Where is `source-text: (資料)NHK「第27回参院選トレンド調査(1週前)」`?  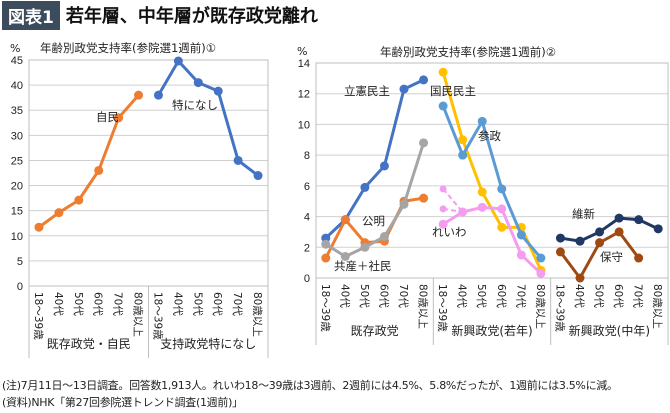
source-text: (資料)NHK「第27回参院選トレンド調査(1週前)」 is located at coordinates (122, 402).